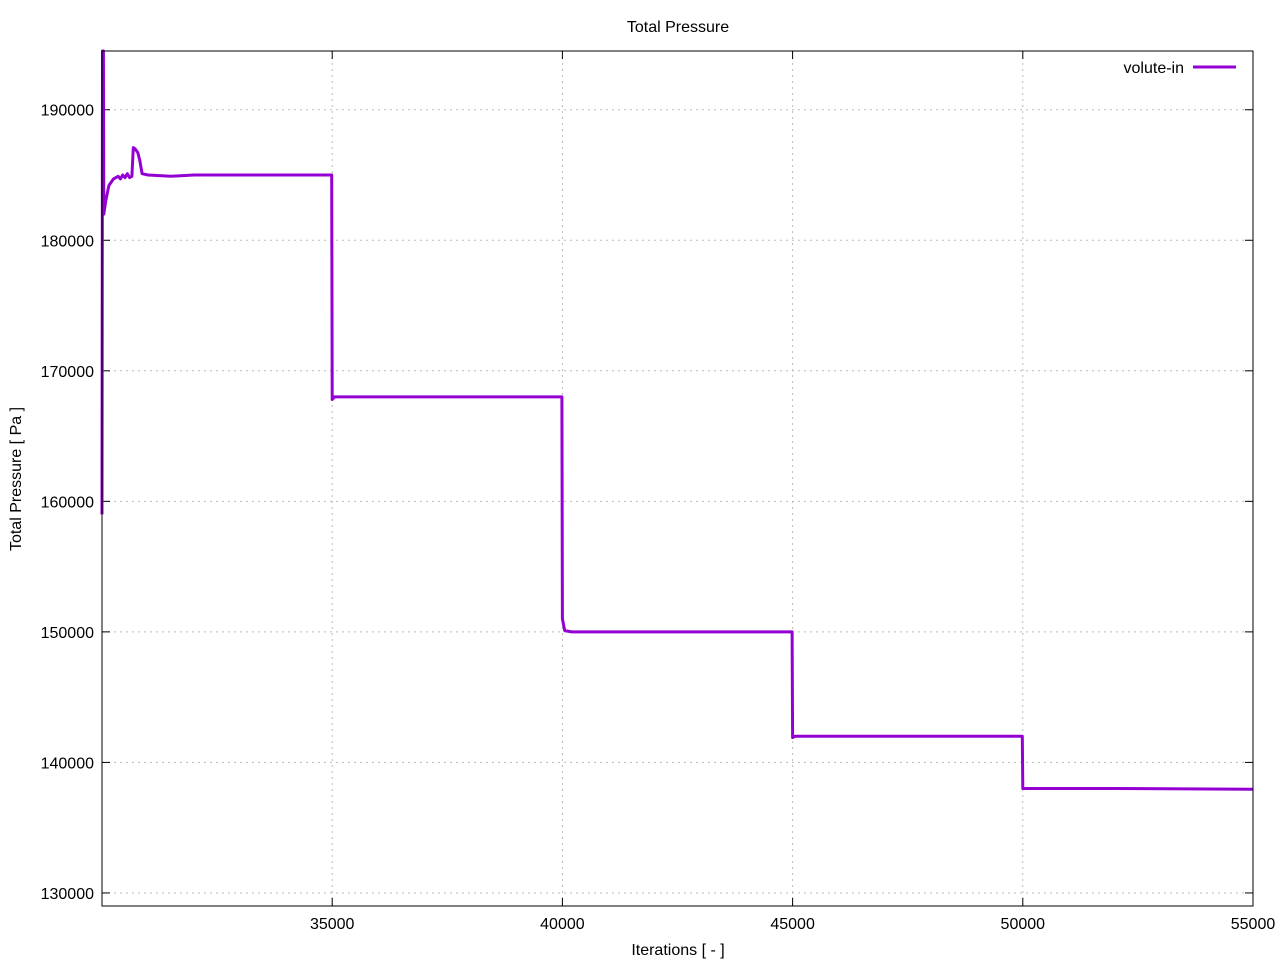  What do you see at coordinates (332, 924) in the screenshot?
I see `x-tick-label: 35000` at bounding box center [332, 924].